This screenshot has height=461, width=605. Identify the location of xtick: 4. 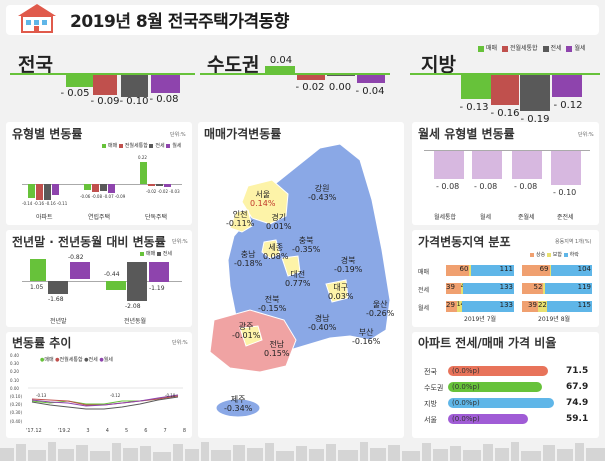
(107, 431).